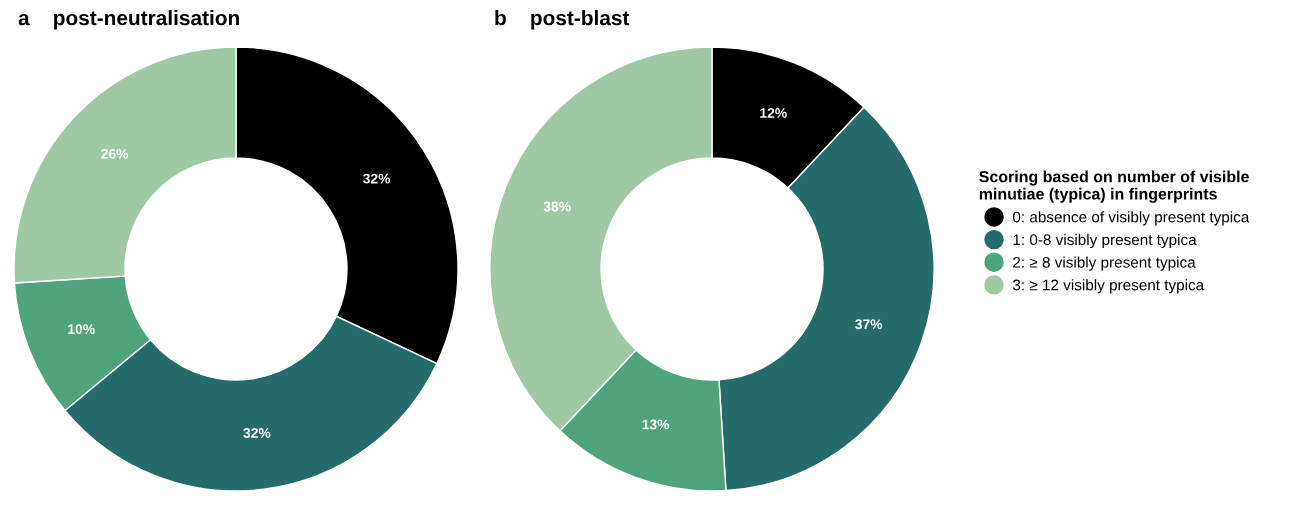 Image resolution: width=1309 pixels, height=506 pixels. I want to click on legend-title: Scoring based on number of visible minutiae (typica) in fingerprints, so click(1114, 186).